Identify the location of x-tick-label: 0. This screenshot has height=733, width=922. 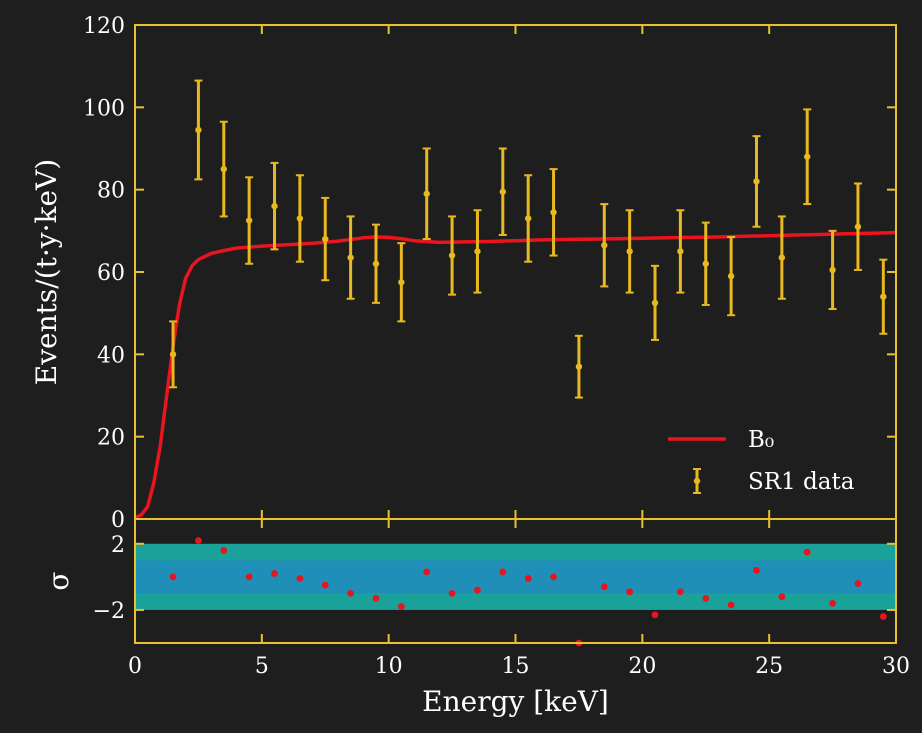
(135, 666).